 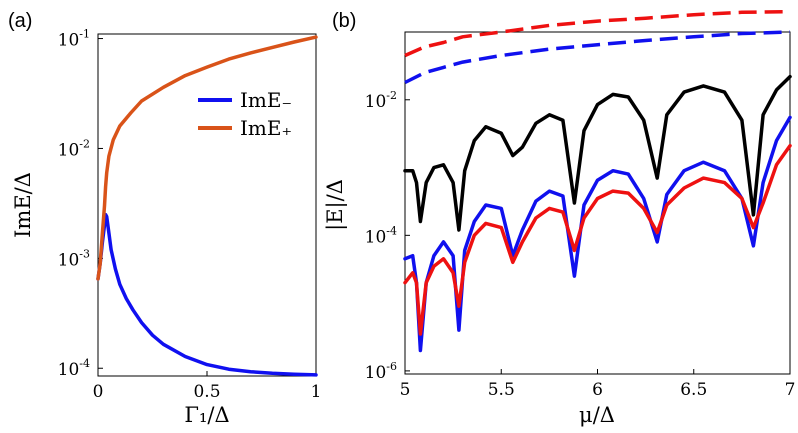 What do you see at coordinates (693, 390) in the screenshot?
I see `panel-b-xtick-label: 6.5` at bounding box center [693, 390].